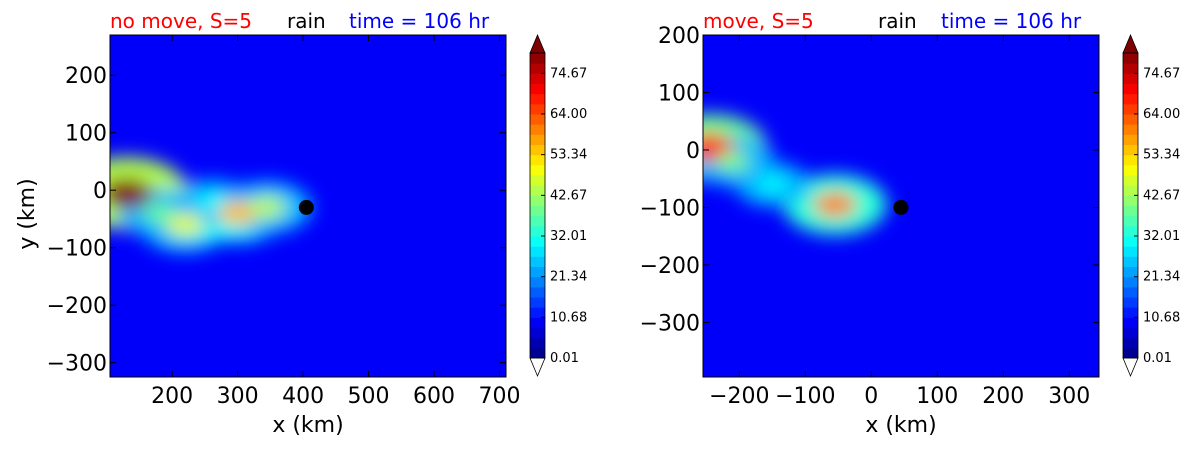 The image size is (1190, 451). Describe the element at coordinates (369, 396) in the screenshot. I see `x-tick-label: 500` at that location.